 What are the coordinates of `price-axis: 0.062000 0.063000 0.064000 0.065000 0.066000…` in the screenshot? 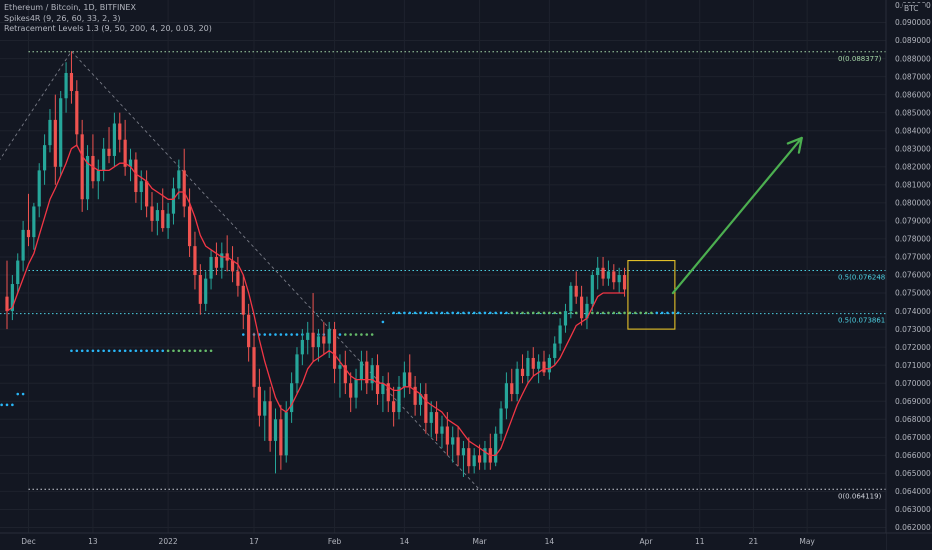 It's located at (908, 275).